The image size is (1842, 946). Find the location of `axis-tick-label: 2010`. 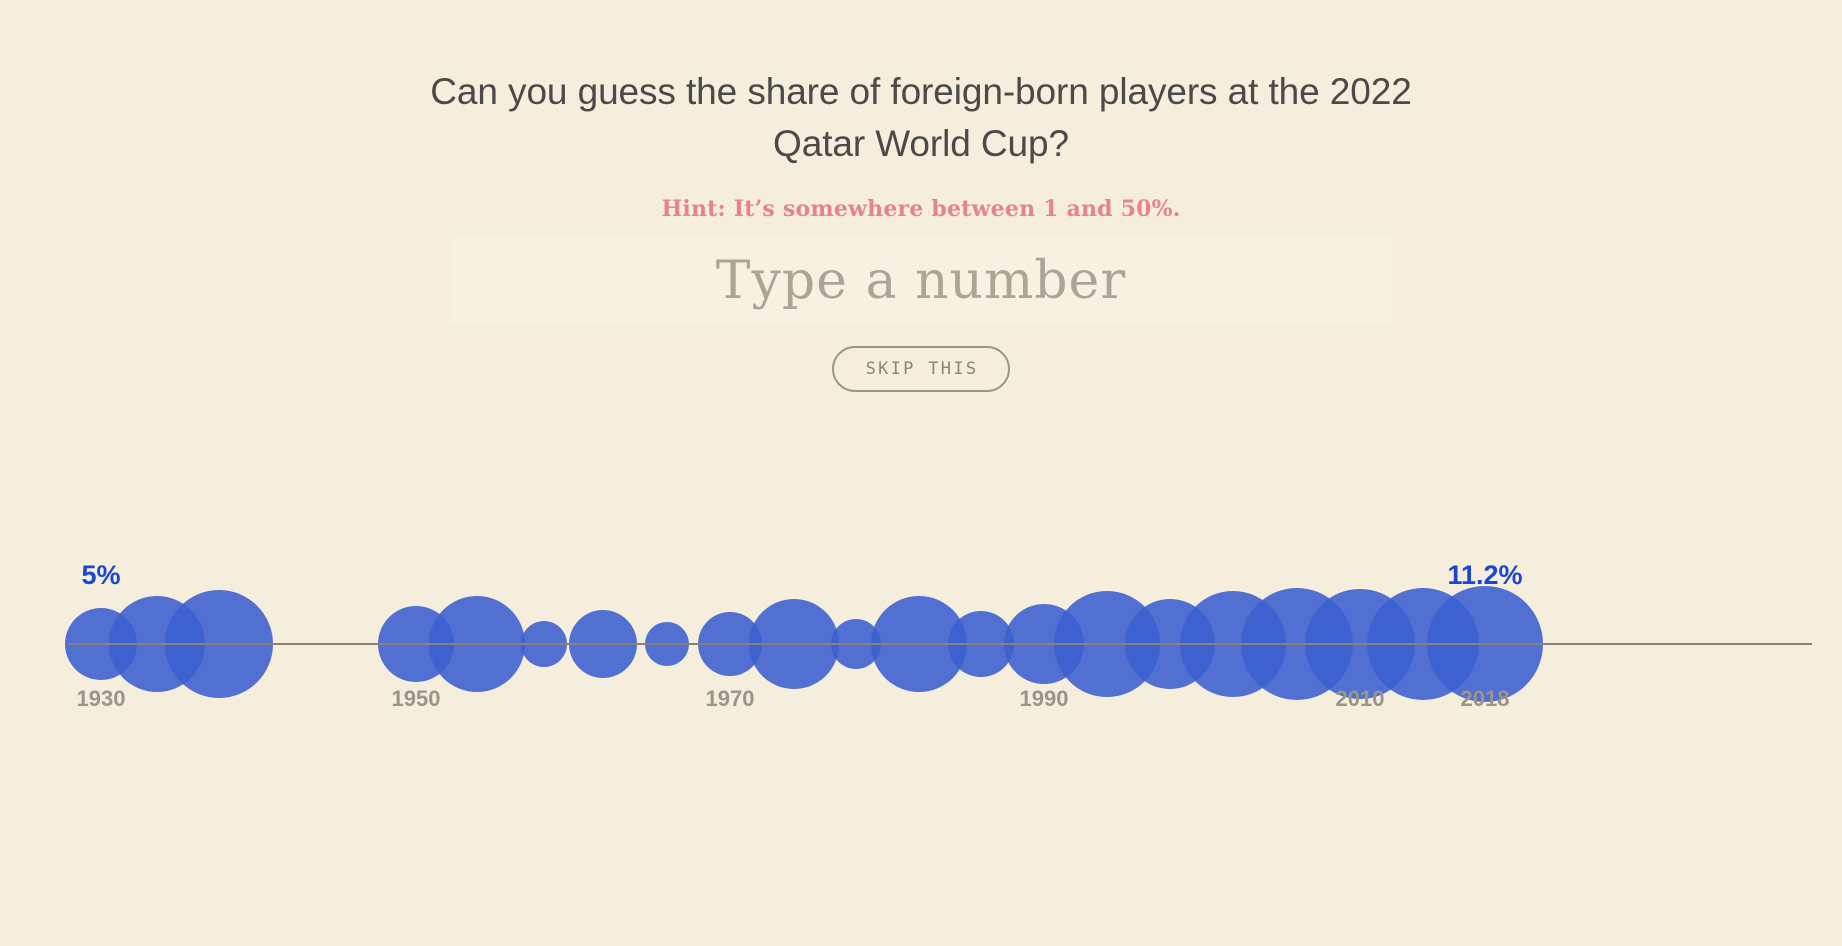

axis-tick-label: 2010 is located at coordinates (1360, 698).